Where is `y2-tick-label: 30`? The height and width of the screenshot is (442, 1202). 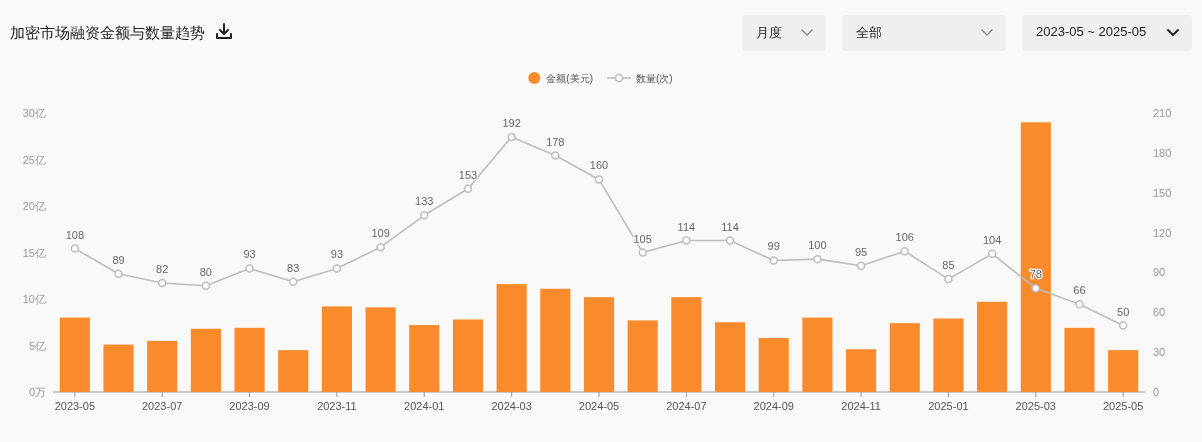
y2-tick-label: 30 is located at coordinates (1159, 352).